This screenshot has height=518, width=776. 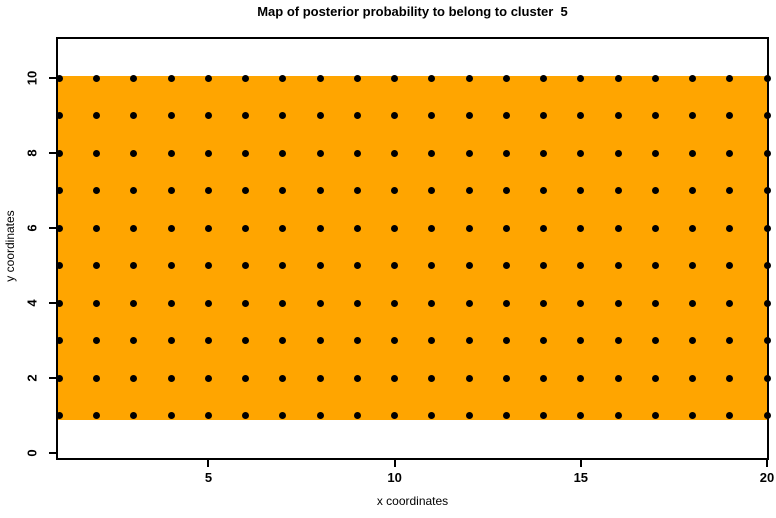 What do you see at coordinates (32, 378) in the screenshot?
I see `y-axis-tick-label: 2` at bounding box center [32, 378].